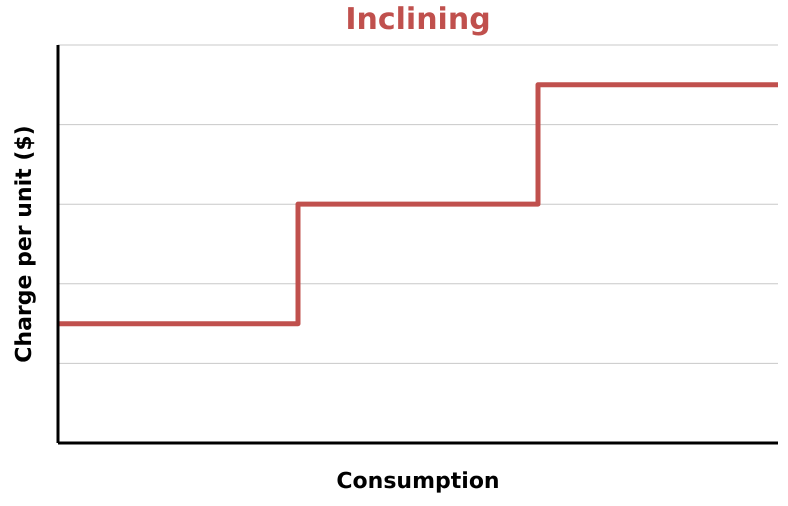  Describe the element at coordinates (418, 19) in the screenshot. I see `chart-title: Inclining` at that location.